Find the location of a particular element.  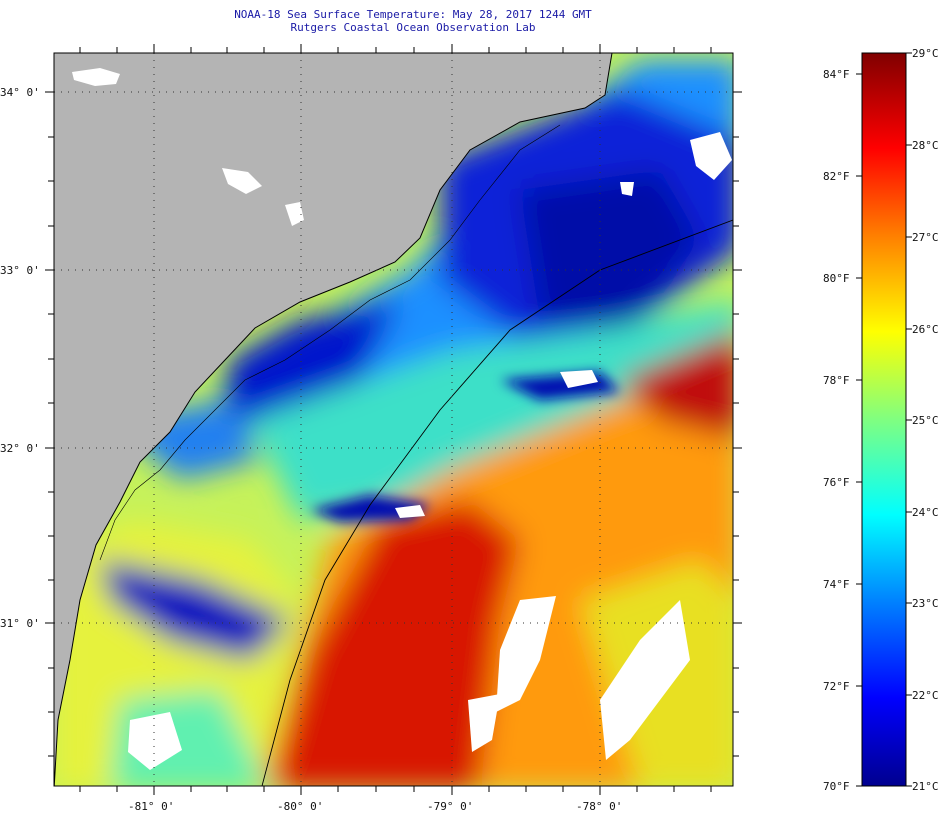

lon-label-80: -80° 0' is located at coordinates (300, 806).